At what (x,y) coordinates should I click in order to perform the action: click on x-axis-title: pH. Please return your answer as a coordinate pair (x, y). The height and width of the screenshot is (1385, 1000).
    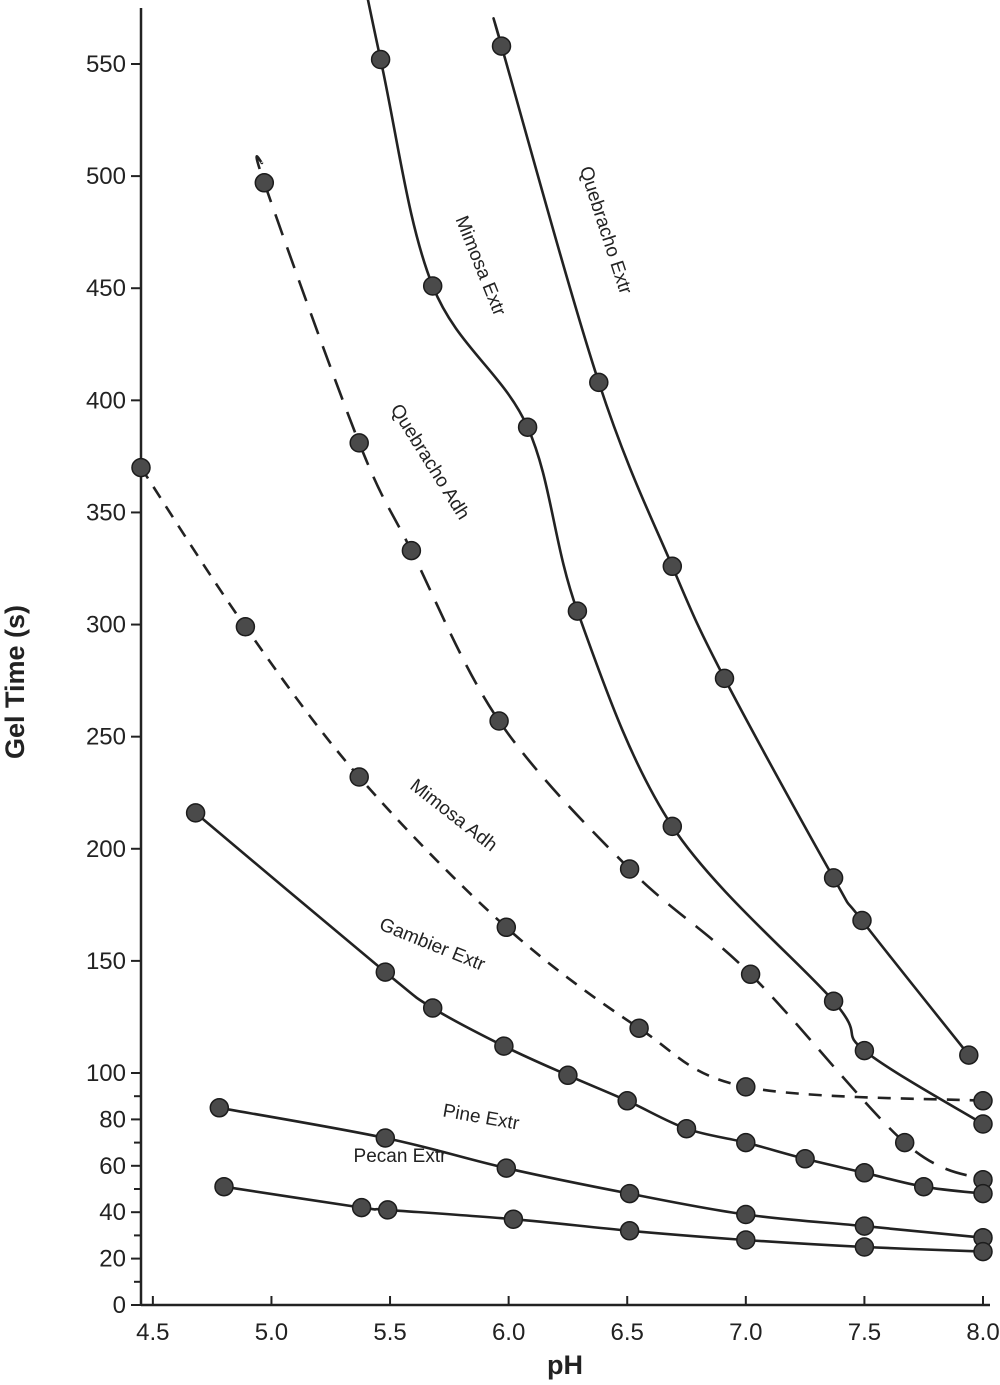
    Looking at the image, I should click on (565, 1365).